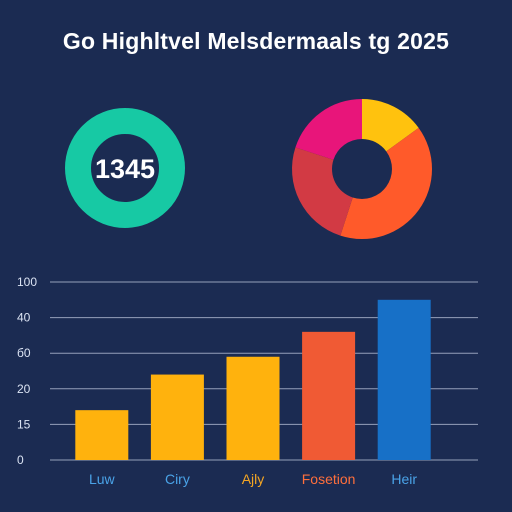 The image size is (512, 512). I want to click on x-tick-label: Luw, so click(102, 479).